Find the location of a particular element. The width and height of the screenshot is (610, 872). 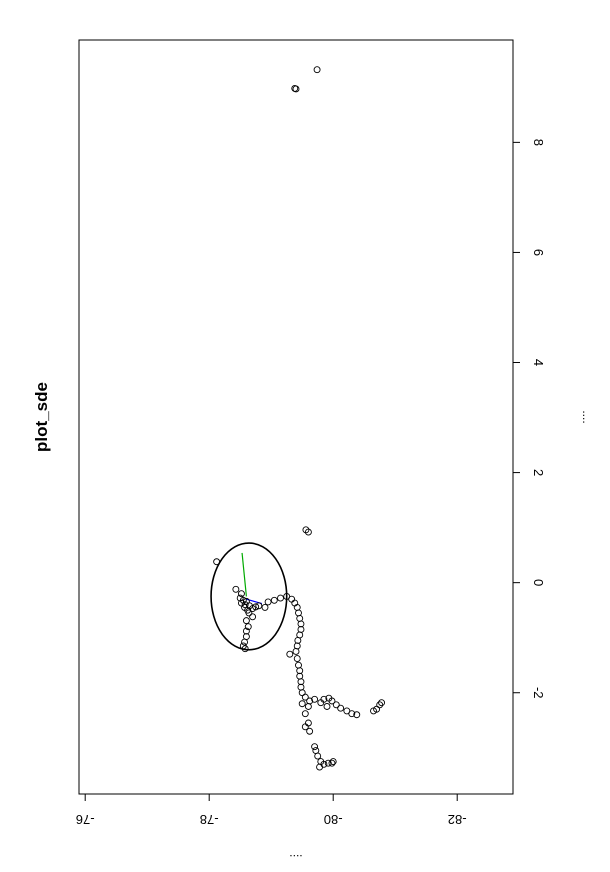

x-axis: -76 -78 -80 -82 is located at coordinates (271, 810).